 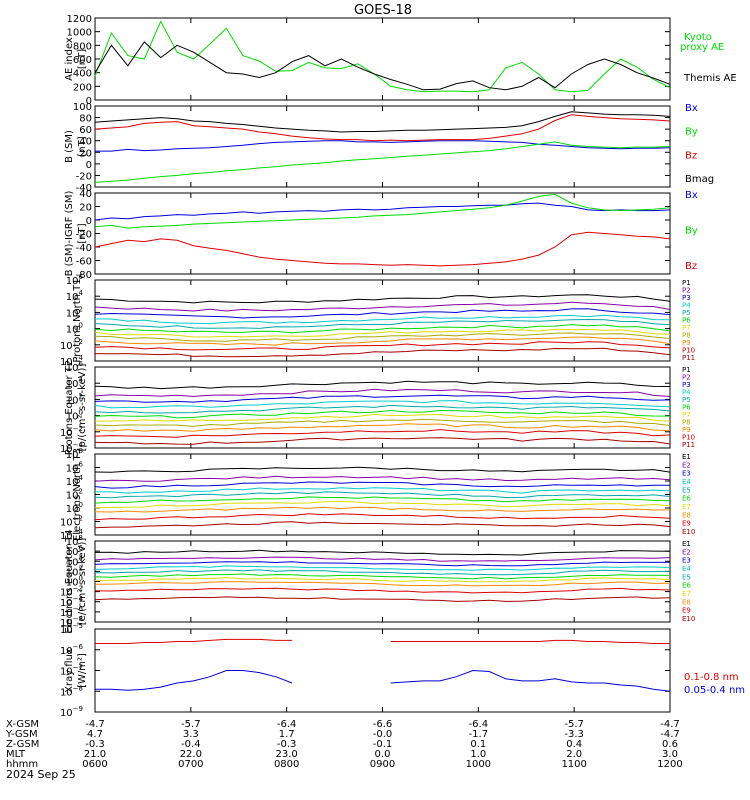 I want to click on ephemeris-value: 3.3, so click(x=191, y=734).